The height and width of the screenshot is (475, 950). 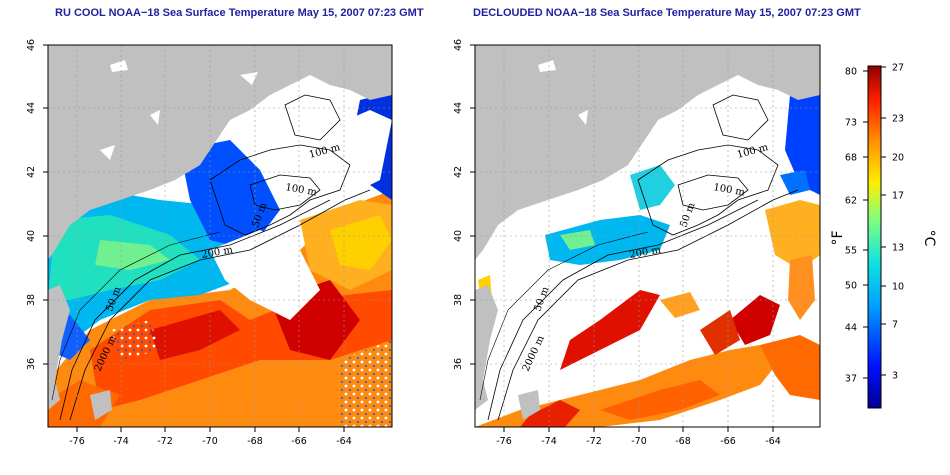 I want to click on colorbar-c-label: 23, so click(x=898, y=119).